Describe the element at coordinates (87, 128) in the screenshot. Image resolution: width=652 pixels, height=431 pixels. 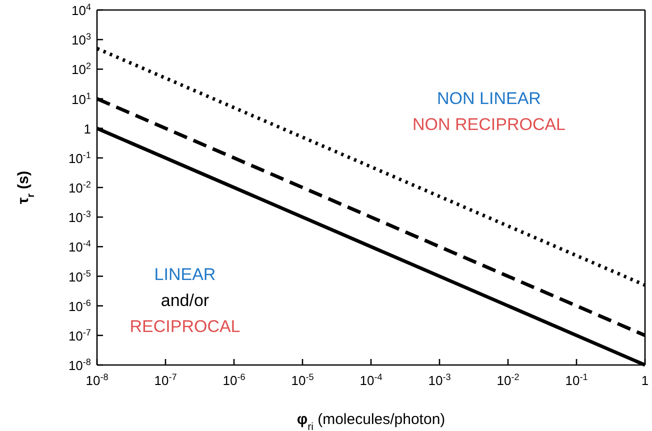
I see `y-tick-label: 1` at that location.